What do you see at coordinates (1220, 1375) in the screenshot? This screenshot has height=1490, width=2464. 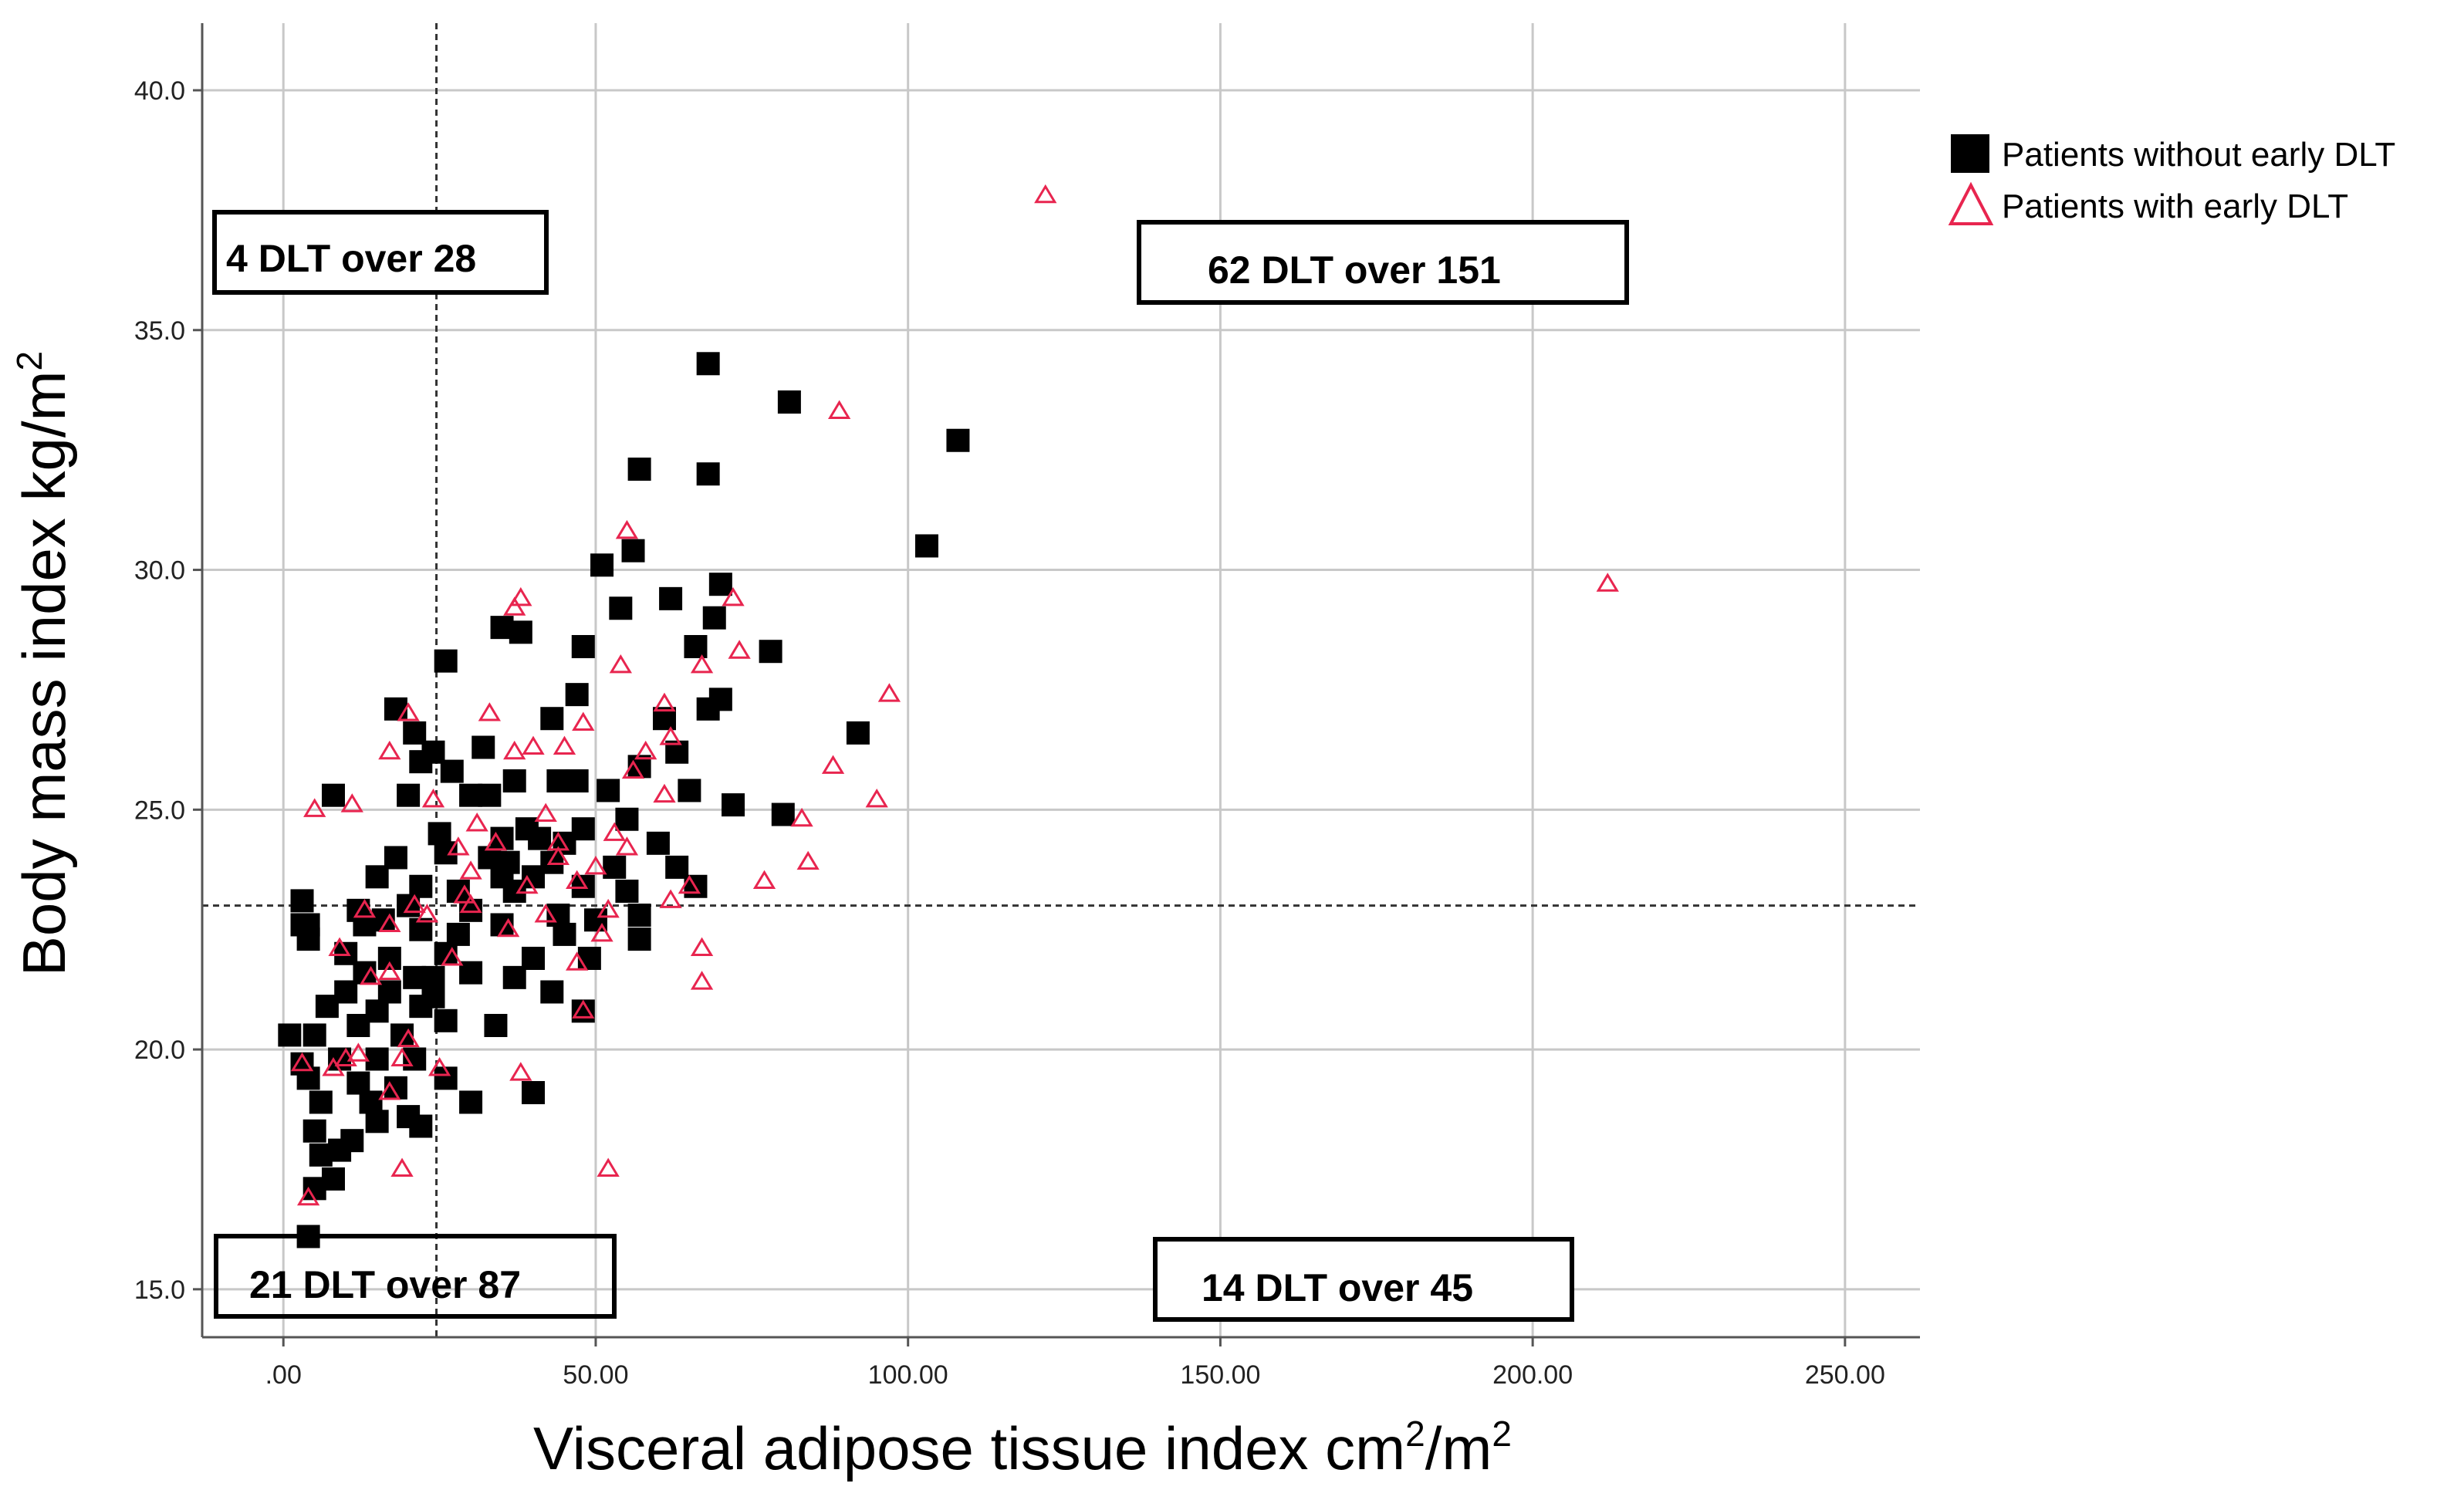 I see `x-tick-label: 150.00` at bounding box center [1220, 1375].